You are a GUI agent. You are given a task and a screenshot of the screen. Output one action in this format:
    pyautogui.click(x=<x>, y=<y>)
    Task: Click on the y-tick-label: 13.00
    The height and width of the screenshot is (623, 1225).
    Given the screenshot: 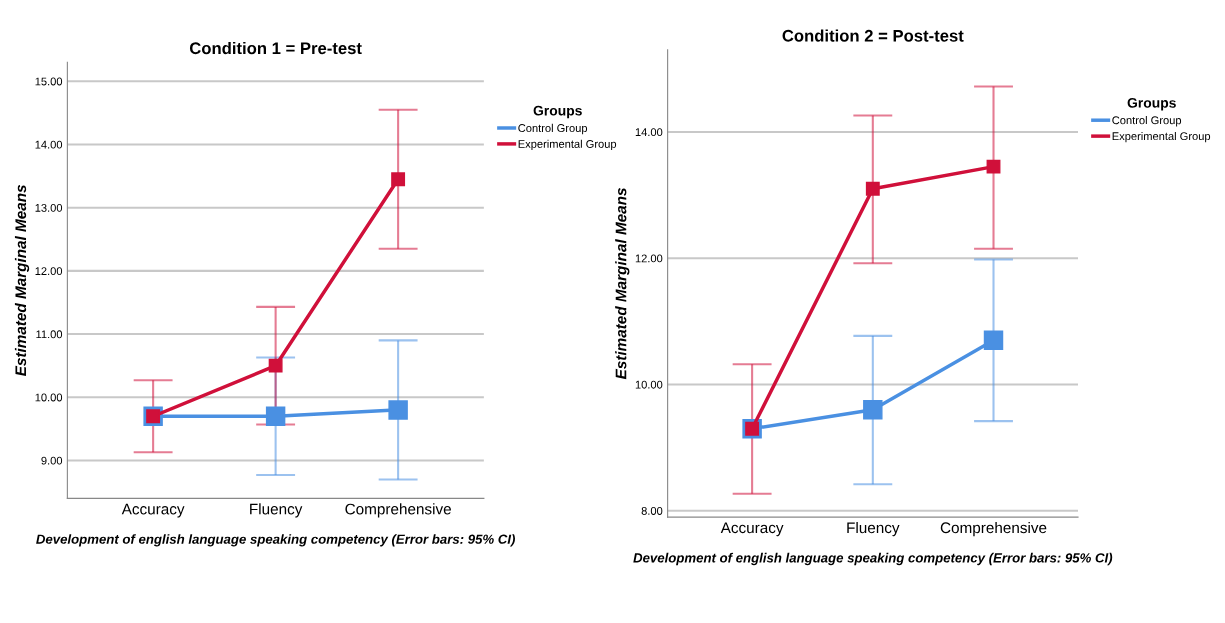 What is the action you would take?
    pyautogui.click(x=49, y=207)
    